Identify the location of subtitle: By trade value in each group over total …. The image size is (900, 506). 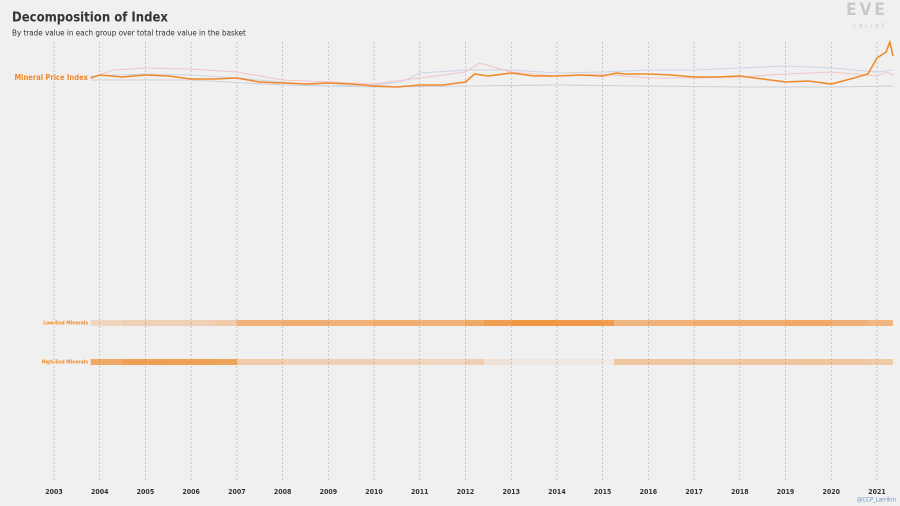
(129, 33).